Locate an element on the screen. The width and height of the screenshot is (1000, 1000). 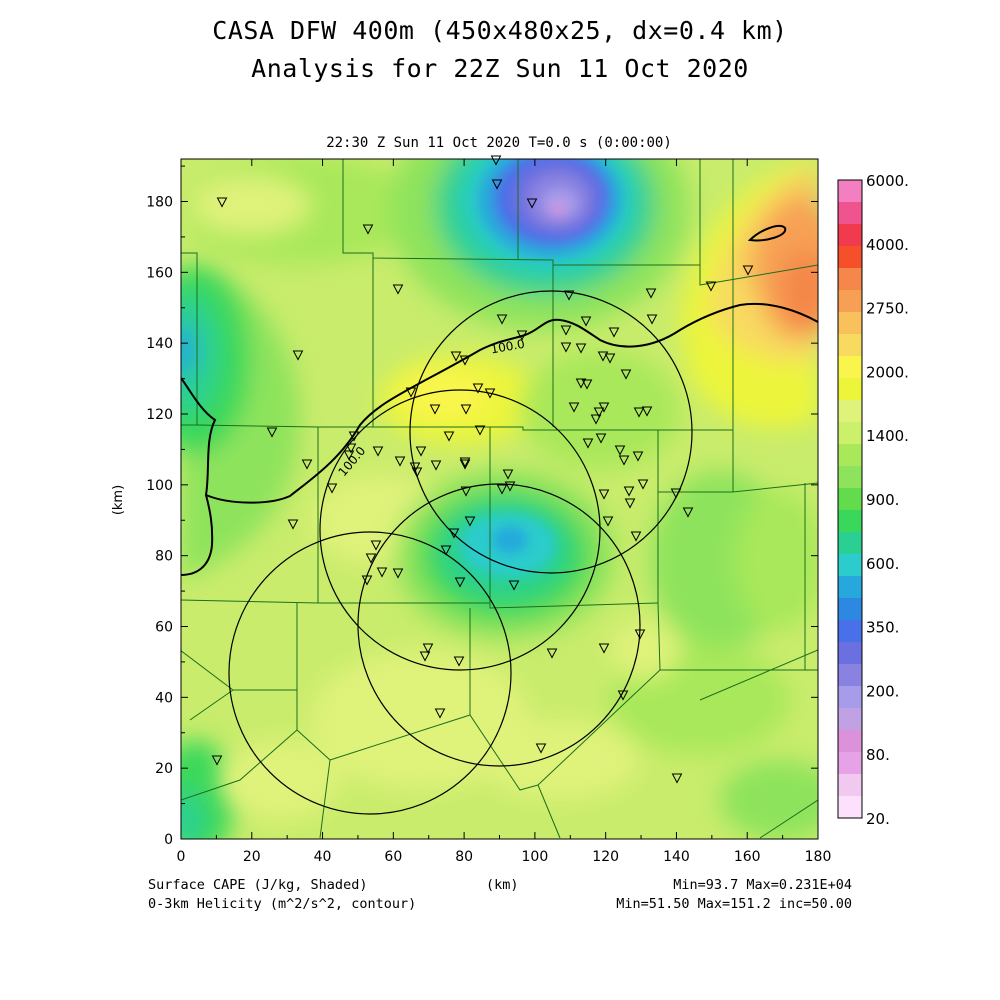
y-tick-label: 180 is located at coordinates (159, 203).